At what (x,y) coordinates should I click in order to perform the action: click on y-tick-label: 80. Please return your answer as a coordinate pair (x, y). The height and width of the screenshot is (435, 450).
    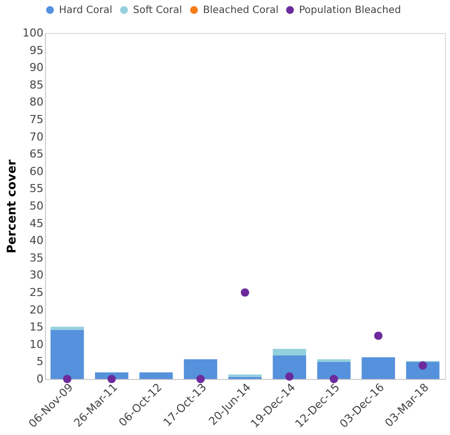
    Looking at the image, I should click on (37, 102).